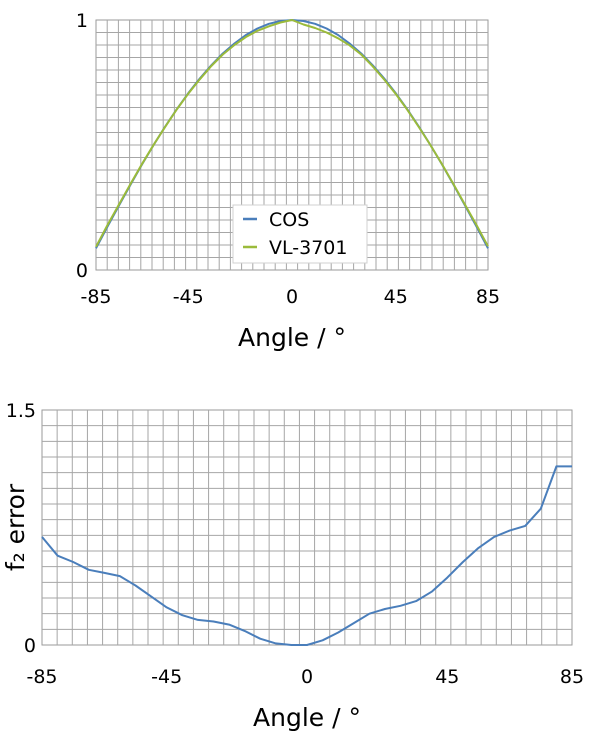  I want to click on legend-box, so click(300, 234).